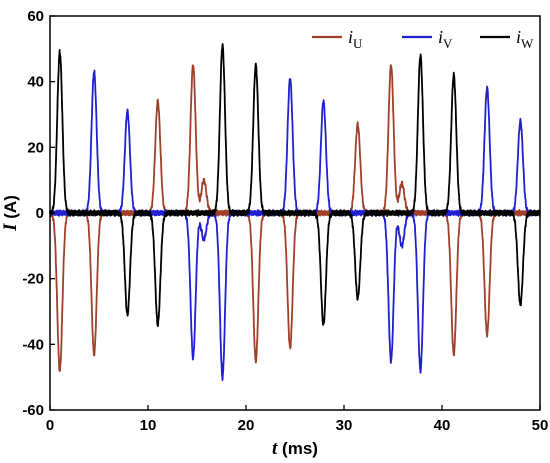 The height and width of the screenshot is (463, 550). I want to click on y-tick-label-6: 60, so click(35, 16).